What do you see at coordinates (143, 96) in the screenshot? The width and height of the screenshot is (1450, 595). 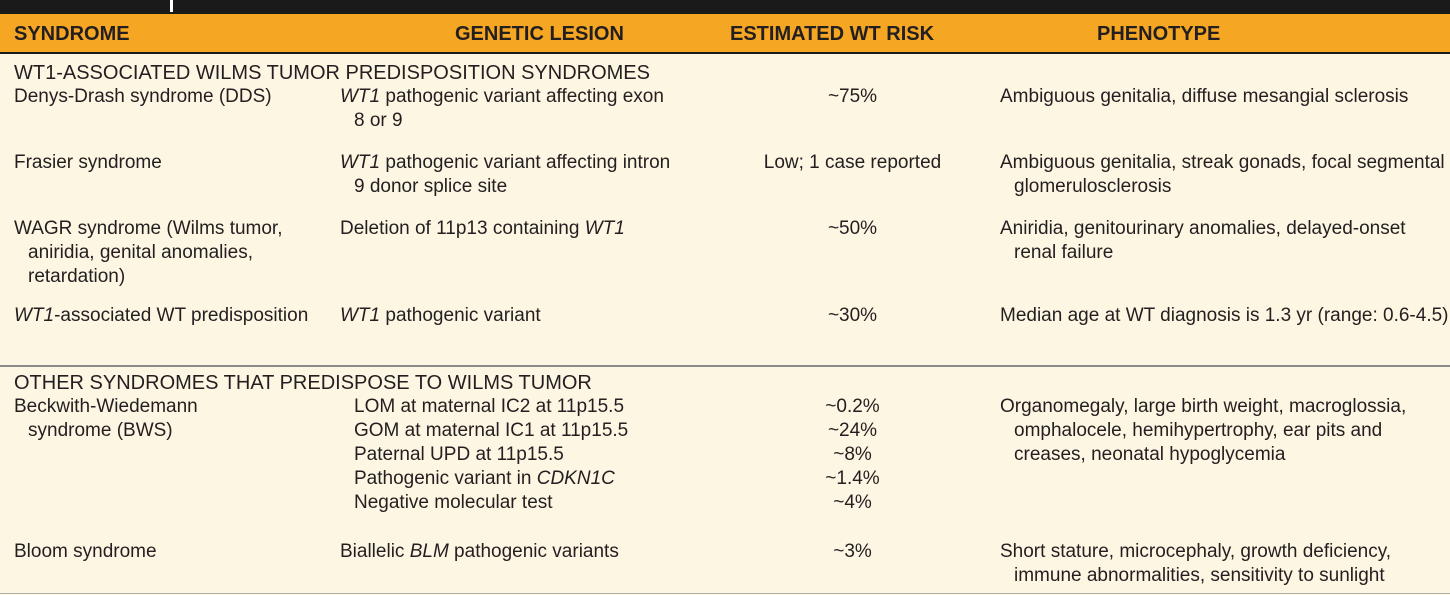 I see `row-dds-syndrome: Denys-Drash syndrome (DDS)` at bounding box center [143, 96].